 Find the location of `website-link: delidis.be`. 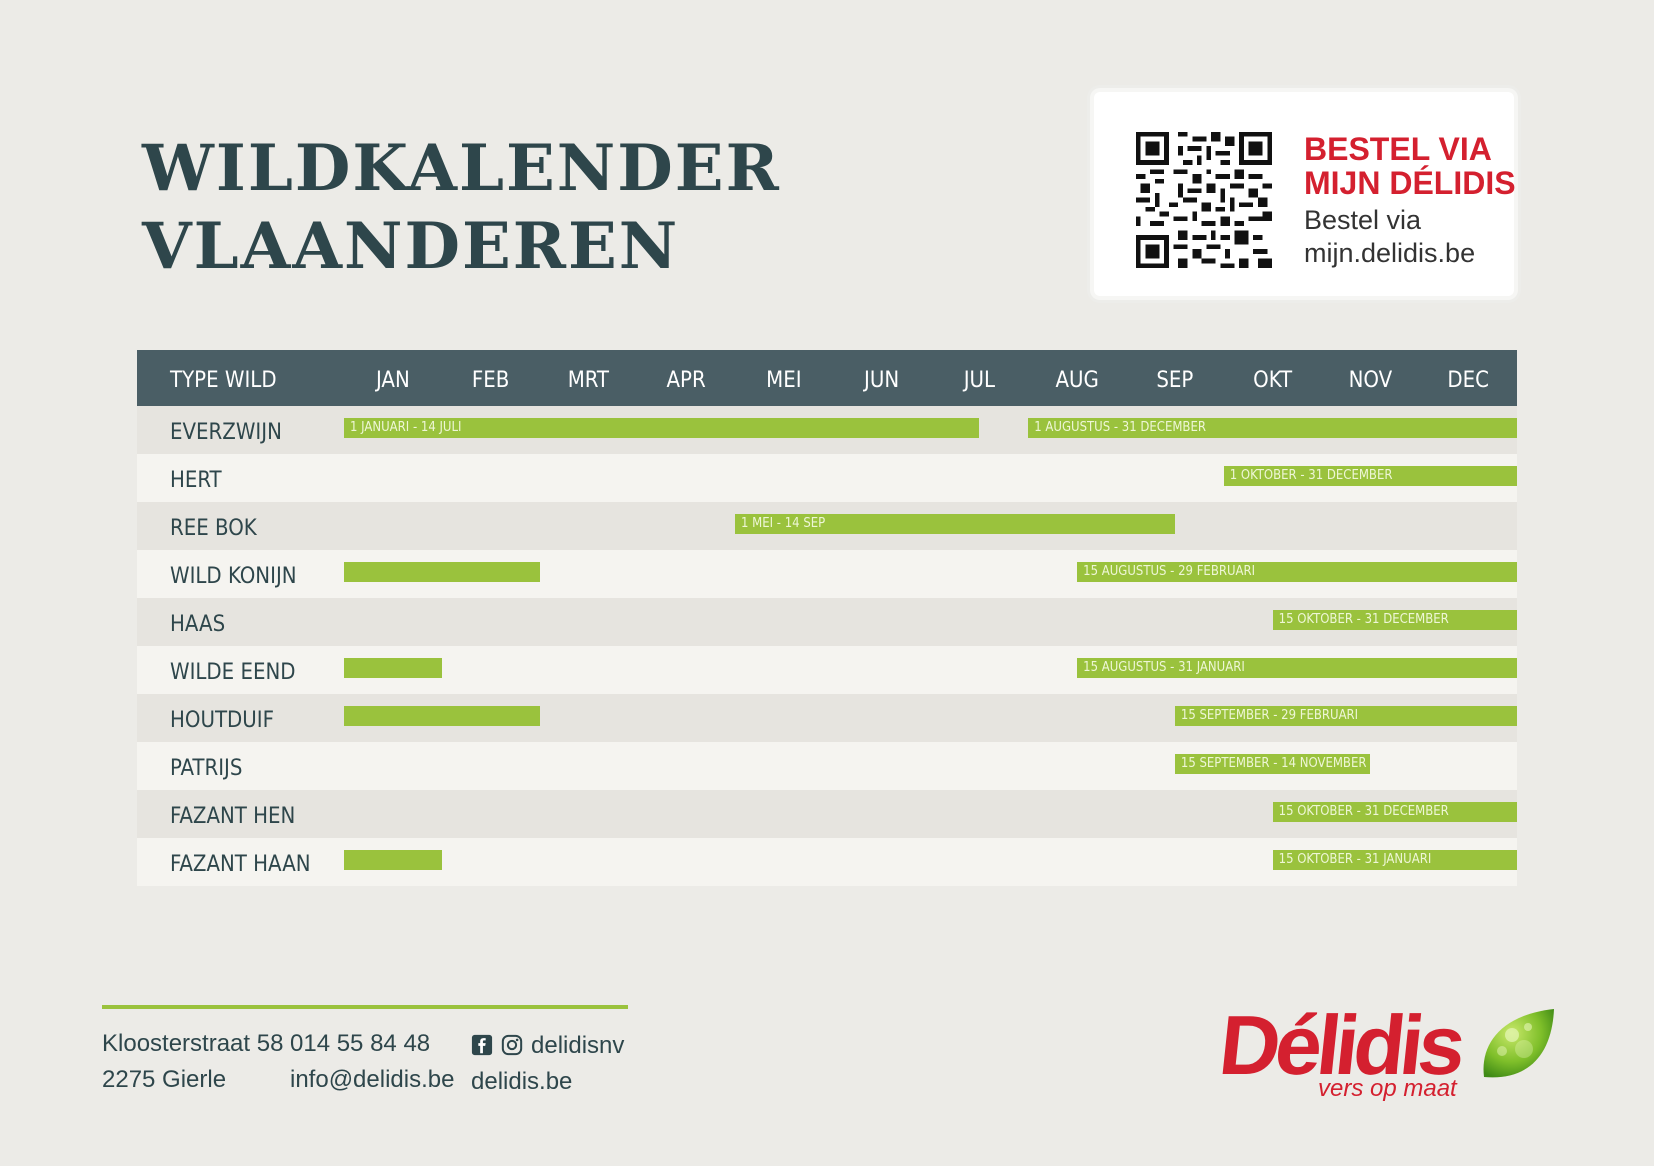

website-link: delidis.be is located at coordinates (522, 1081).